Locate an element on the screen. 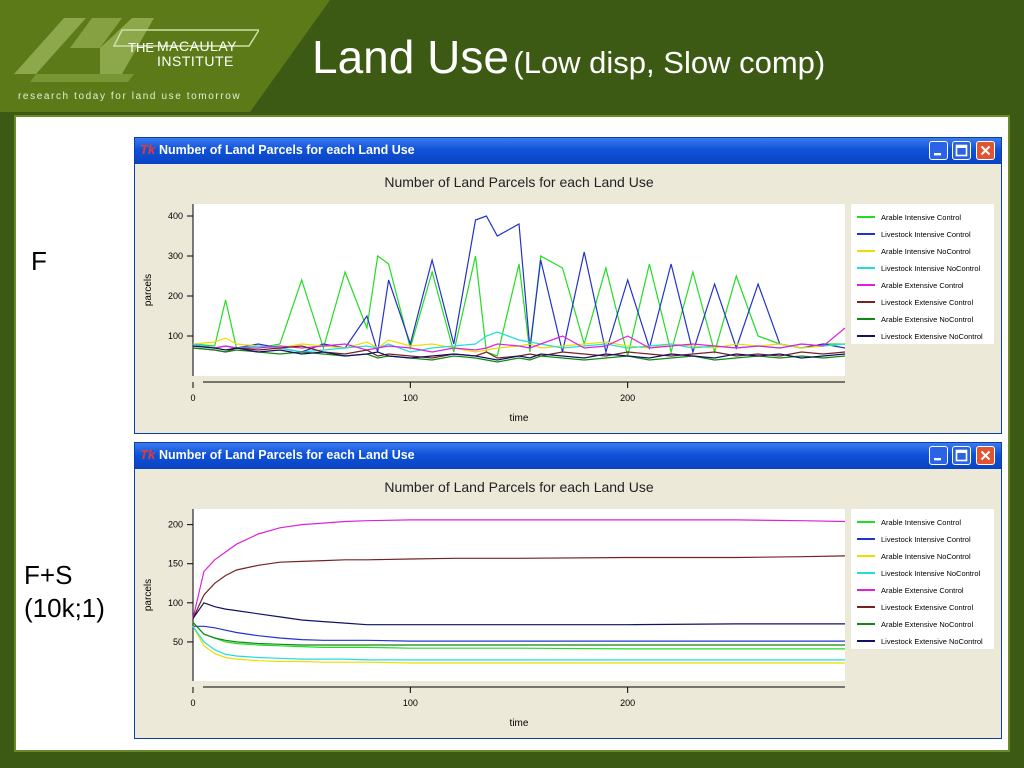 The height and width of the screenshot is (768, 1024). slide-title: Land Use (Low disp, Slow comp) is located at coordinates (568, 57).